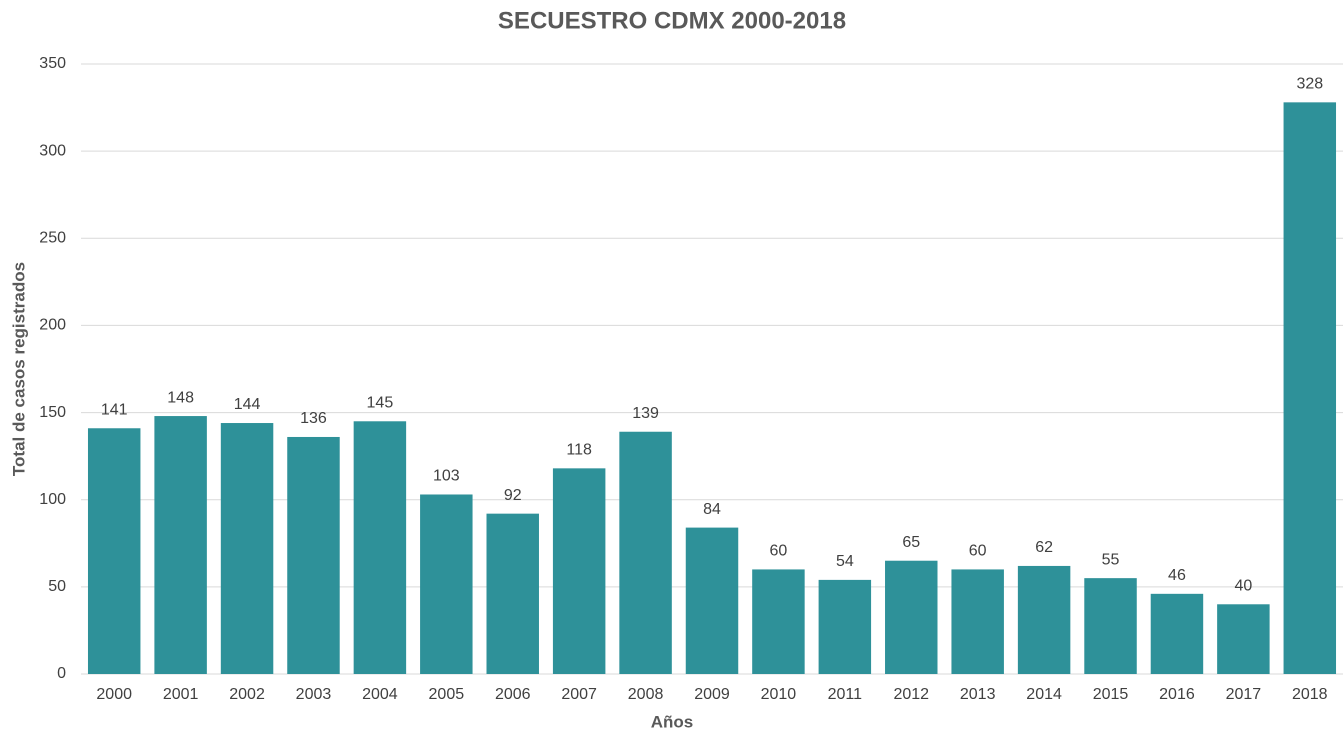 This screenshot has width=1344, height=734. I want to click on data-label: 136, so click(313, 418).